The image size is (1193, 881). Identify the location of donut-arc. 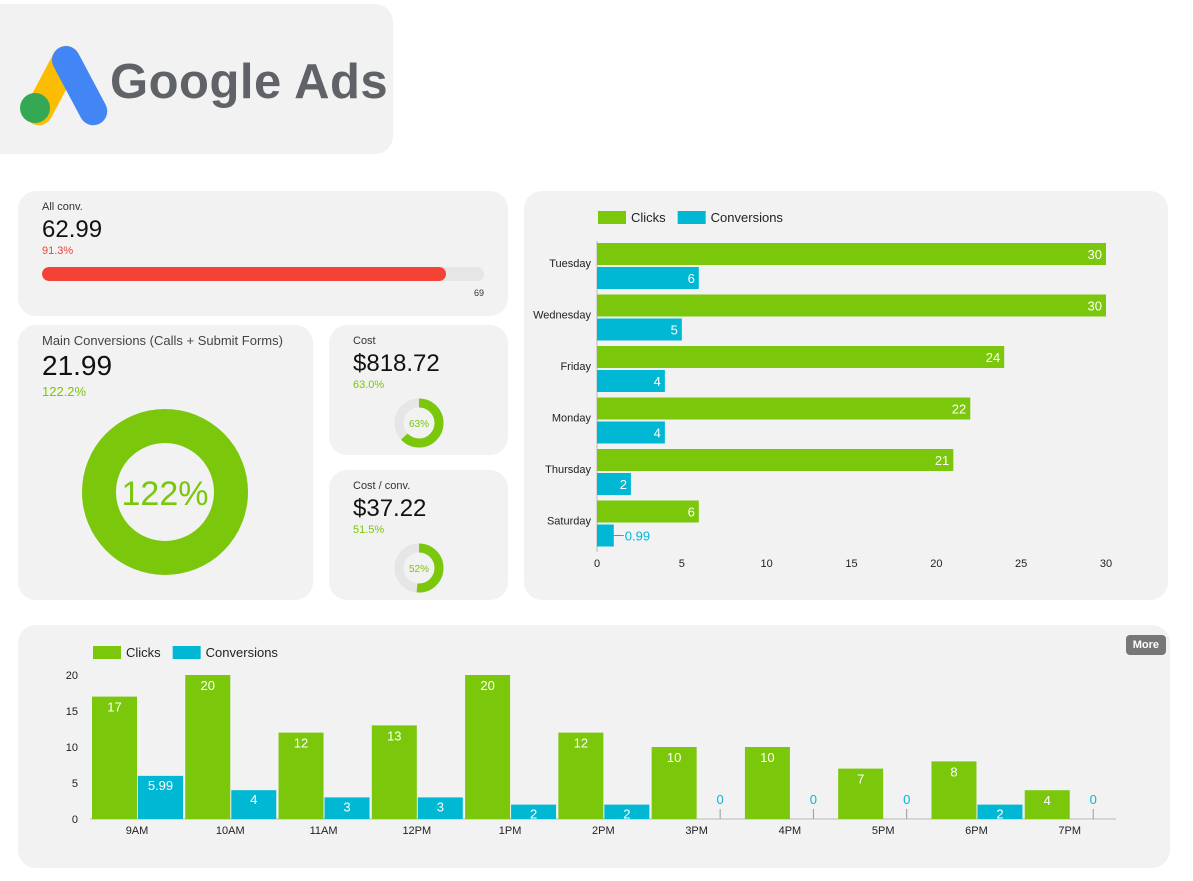
(419, 568).